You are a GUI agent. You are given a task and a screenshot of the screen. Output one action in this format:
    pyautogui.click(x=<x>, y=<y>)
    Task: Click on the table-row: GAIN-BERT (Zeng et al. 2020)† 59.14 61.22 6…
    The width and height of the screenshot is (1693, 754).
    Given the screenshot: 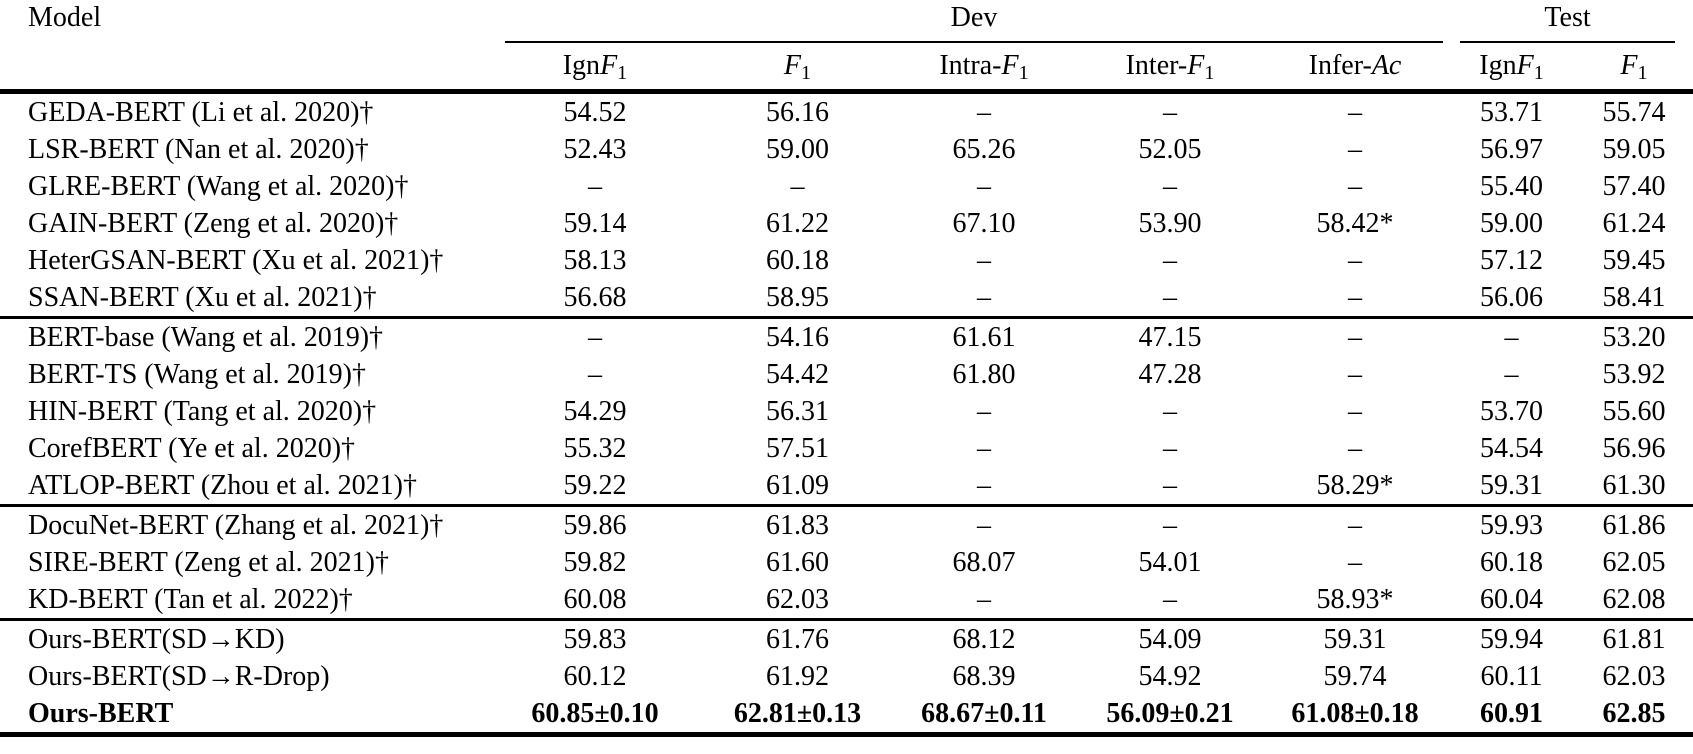 What is the action you would take?
    pyautogui.click(x=846, y=223)
    